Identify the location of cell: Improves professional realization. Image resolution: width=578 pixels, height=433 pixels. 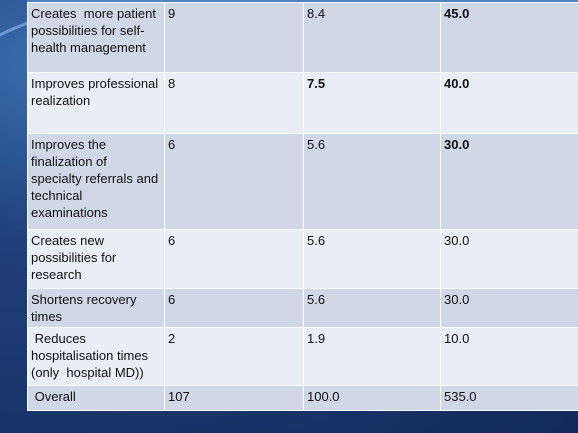
(96, 103).